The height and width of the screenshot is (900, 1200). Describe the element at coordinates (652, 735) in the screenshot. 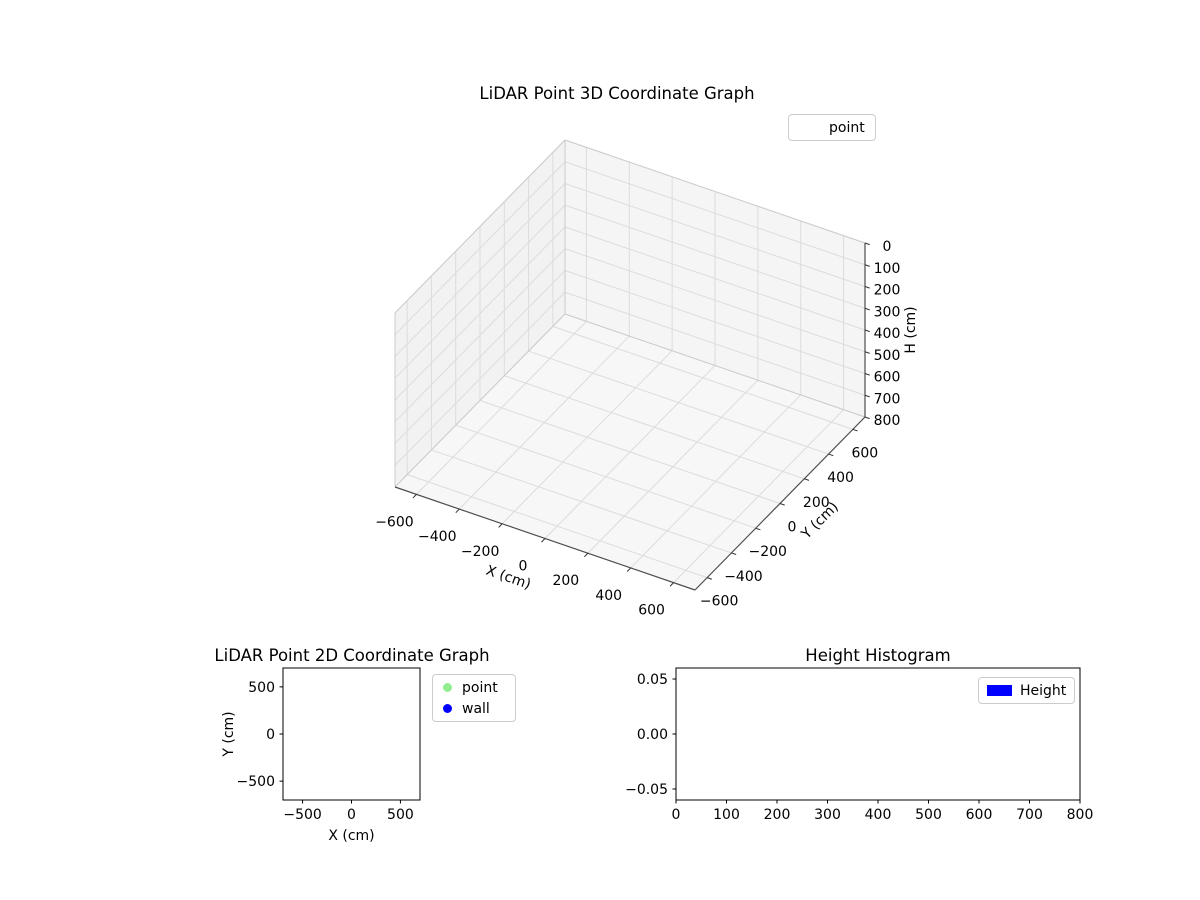

I see `plot-hist-y-tick-label: 0.00` at that location.